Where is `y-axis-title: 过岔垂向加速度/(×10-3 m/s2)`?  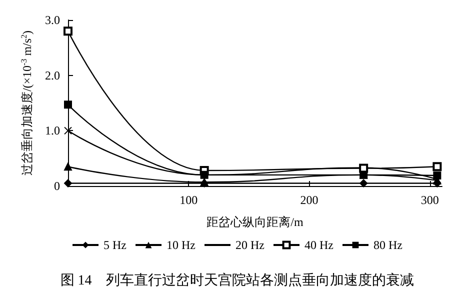
y-axis-title: 过岔垂向加速度/(×10-3 m/s2) is located at coordinates (27, 103).